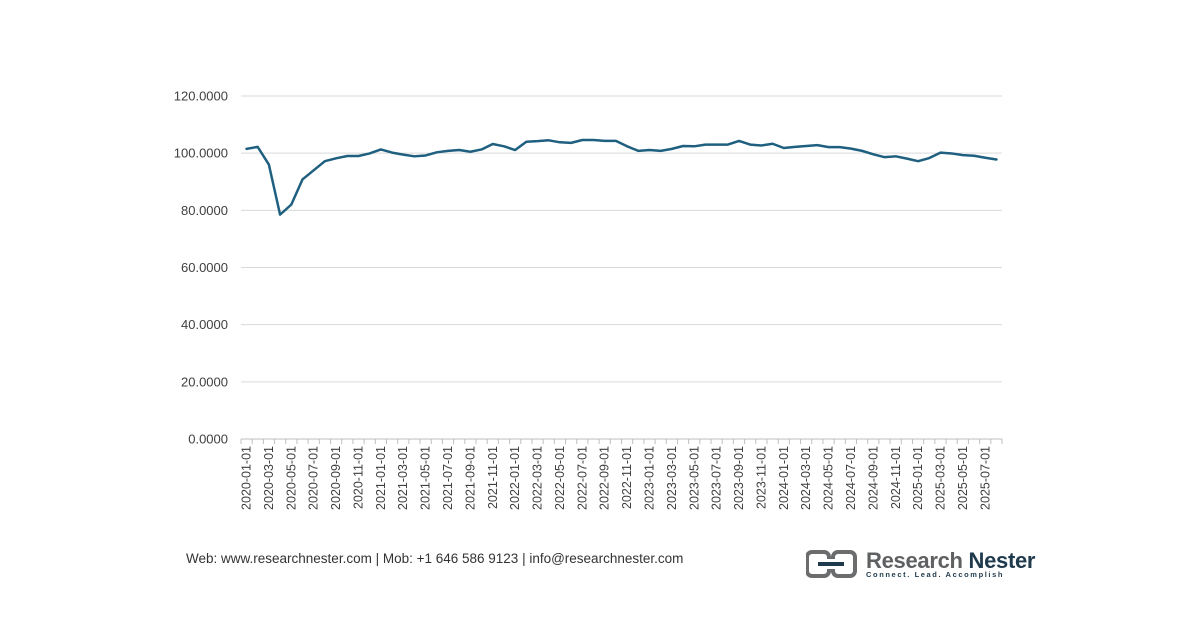 This screenshot has height=628, width=1200. What do you see at coordinates (204, 210) in the screenshot?
I see `y-tick-label: 80.0000` at bounding box center [204, 210].